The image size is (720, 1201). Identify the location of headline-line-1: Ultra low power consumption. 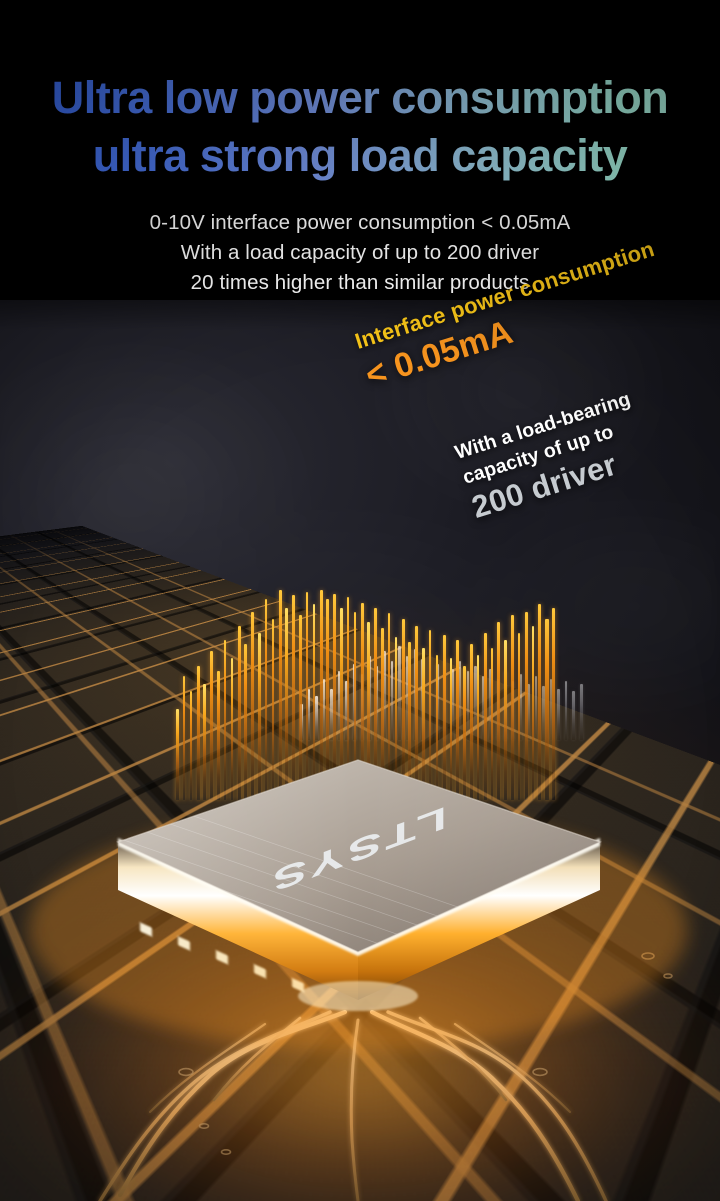
(360, 62).